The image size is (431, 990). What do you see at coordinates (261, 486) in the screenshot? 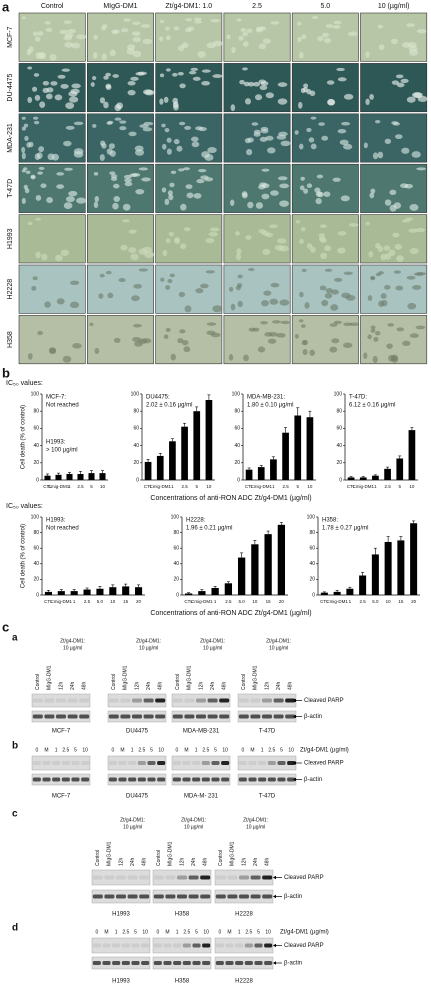
I see `x-tick-label: Cmig-DM1` at bounding box center [261, 486].